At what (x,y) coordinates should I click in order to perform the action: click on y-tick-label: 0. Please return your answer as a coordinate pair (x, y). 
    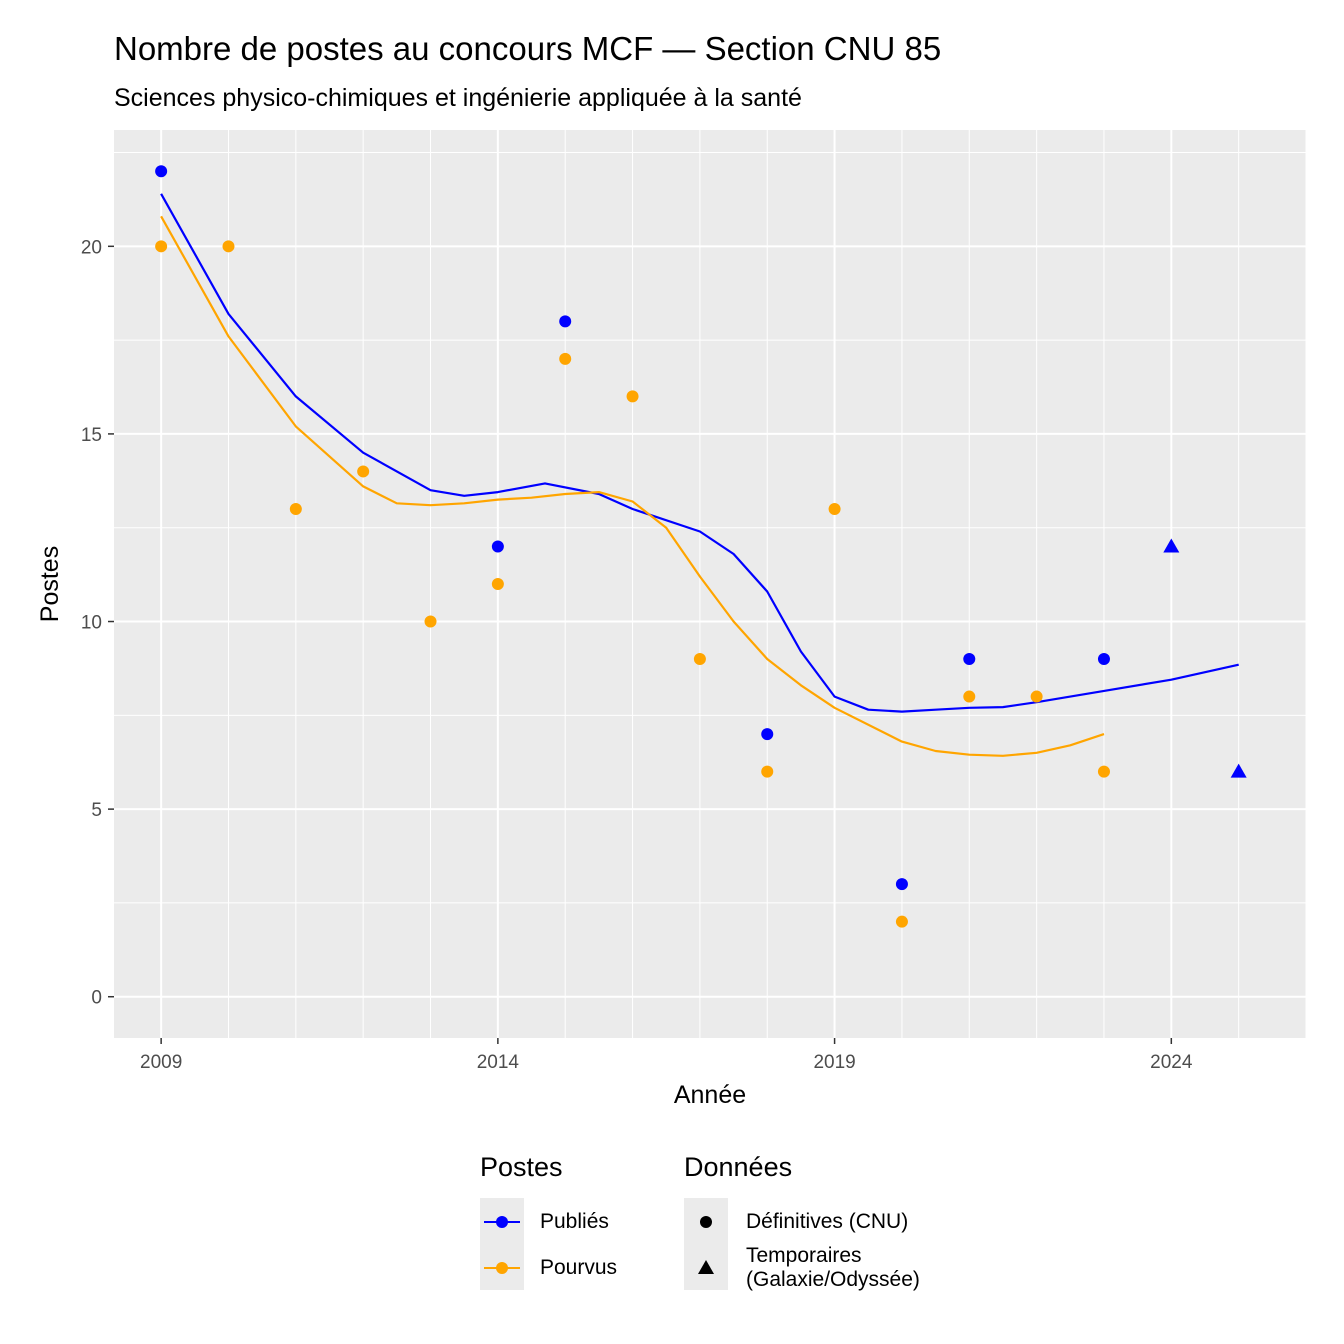
    Looking at the image, I should click on (96, 998).